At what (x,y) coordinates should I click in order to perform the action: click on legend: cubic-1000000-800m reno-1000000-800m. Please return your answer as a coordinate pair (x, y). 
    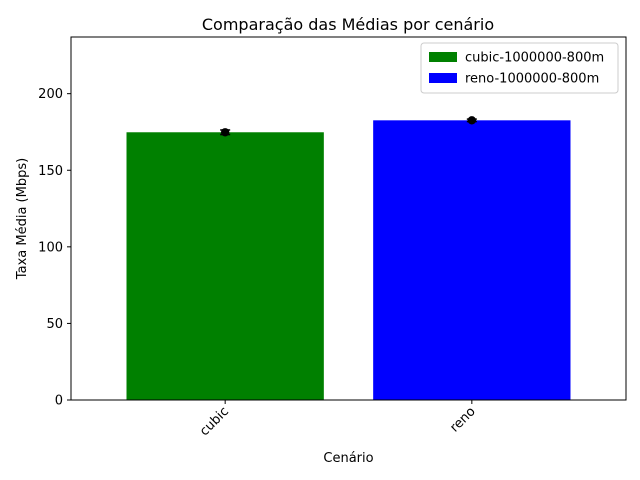
    Looking at the image, I should click on (519, 68).